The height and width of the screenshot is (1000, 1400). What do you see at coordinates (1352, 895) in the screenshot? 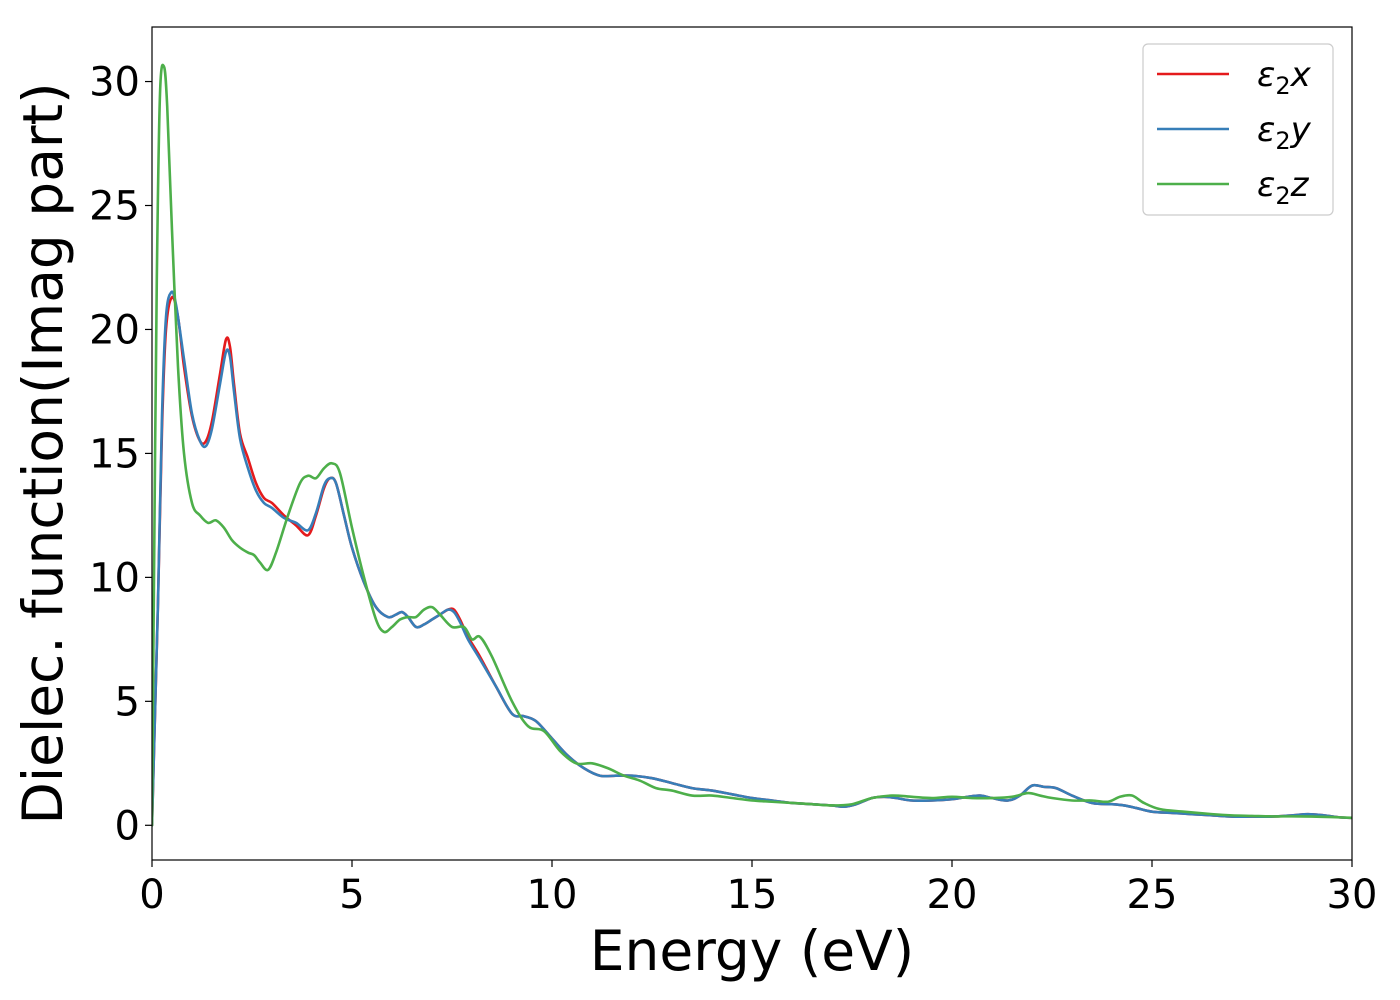
I see `x-tick-label: 30` at bounding box center [1352, 895].